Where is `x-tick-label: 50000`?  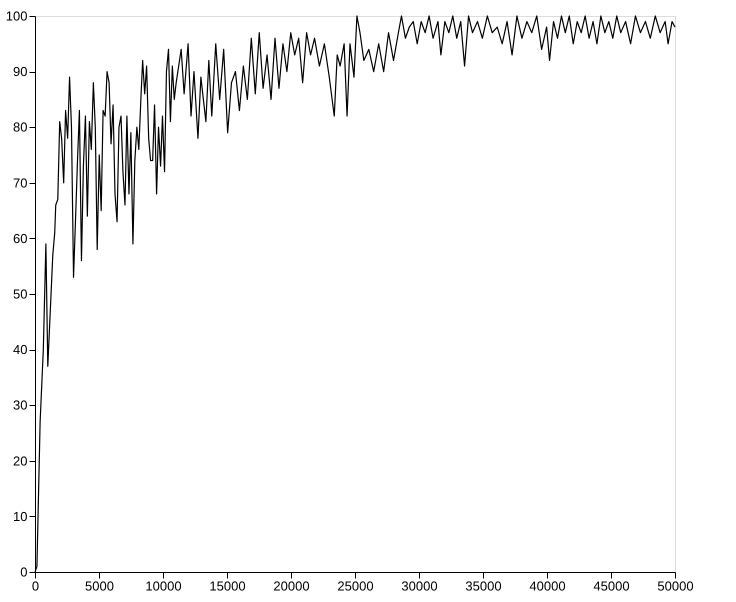 x-tick-label: 50000 is located at coordinates (675, 586).